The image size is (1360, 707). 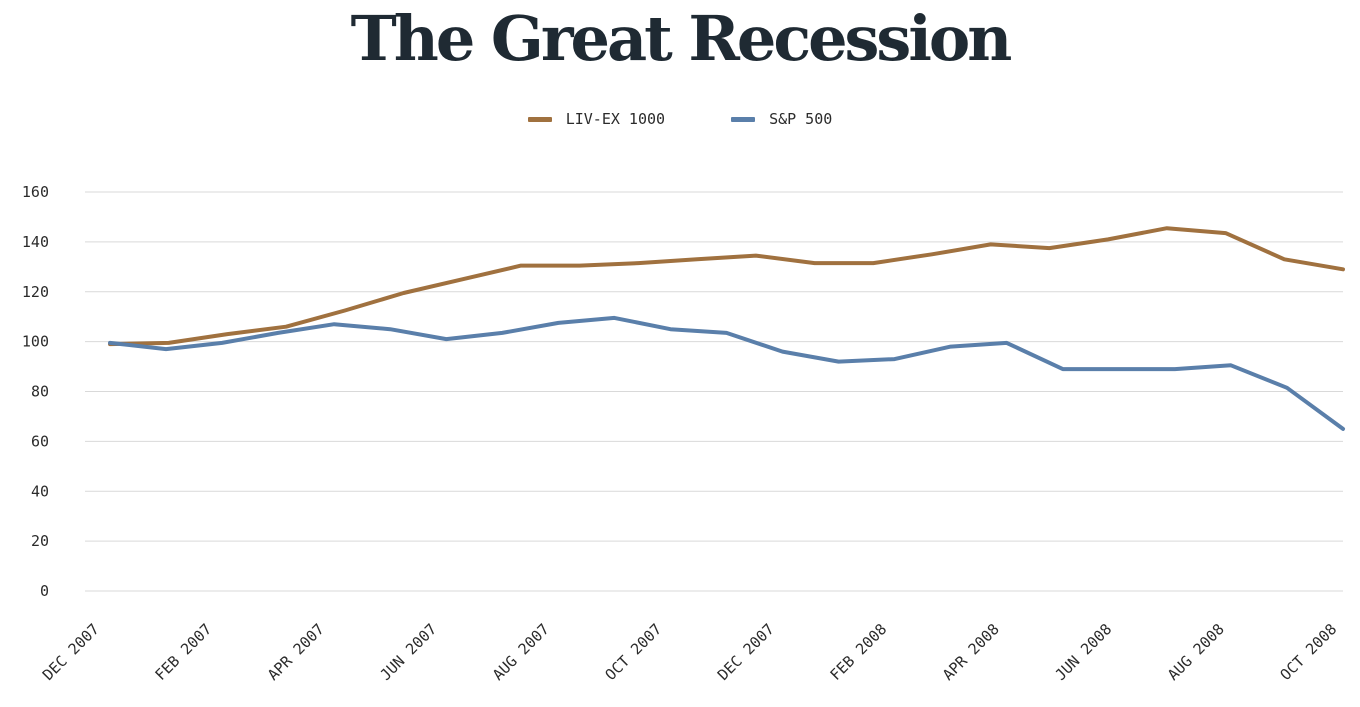 What do you see at coordinates (634, 652) in the screenshot?
I see `x-tick-label-5: OCT 2007` at bounding box center [634, 652].